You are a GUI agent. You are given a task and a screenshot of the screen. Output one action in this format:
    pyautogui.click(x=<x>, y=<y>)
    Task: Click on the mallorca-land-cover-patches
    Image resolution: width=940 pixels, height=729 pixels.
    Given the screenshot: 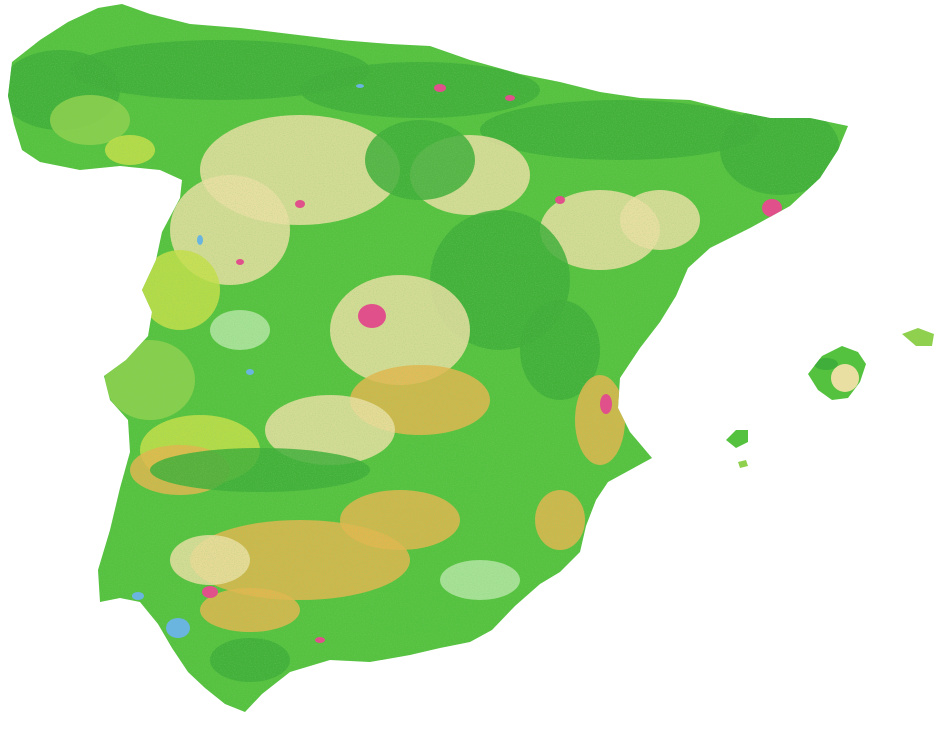 What is the action you would take?
    pyautogui.click(x=836, y=375)
    